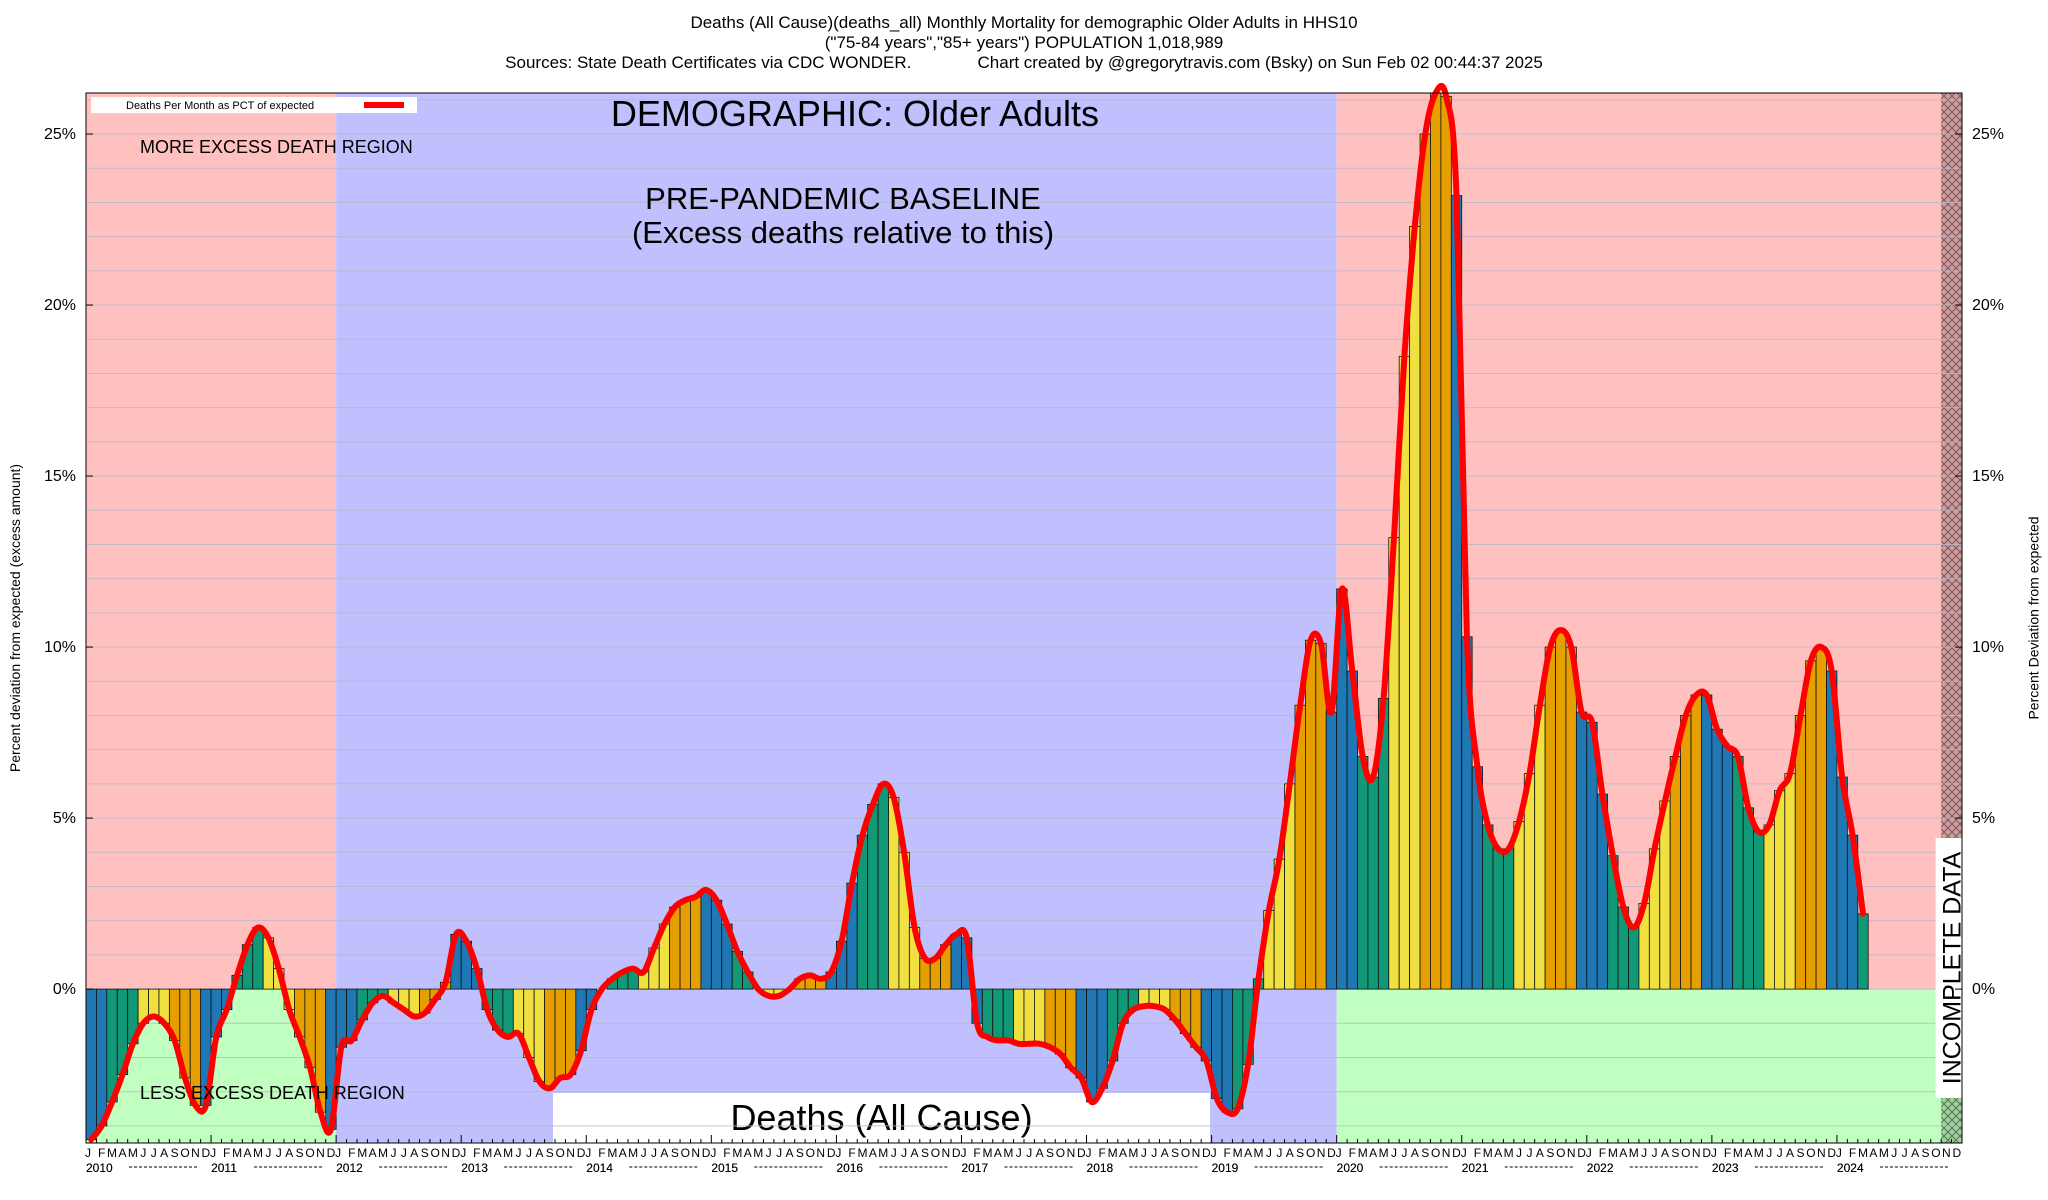 This screenshot has height=1200, width=2048. Describe the element at coordinates (1725, 1168) in the screenshot. I see `x-year-label: 2023` at that location.